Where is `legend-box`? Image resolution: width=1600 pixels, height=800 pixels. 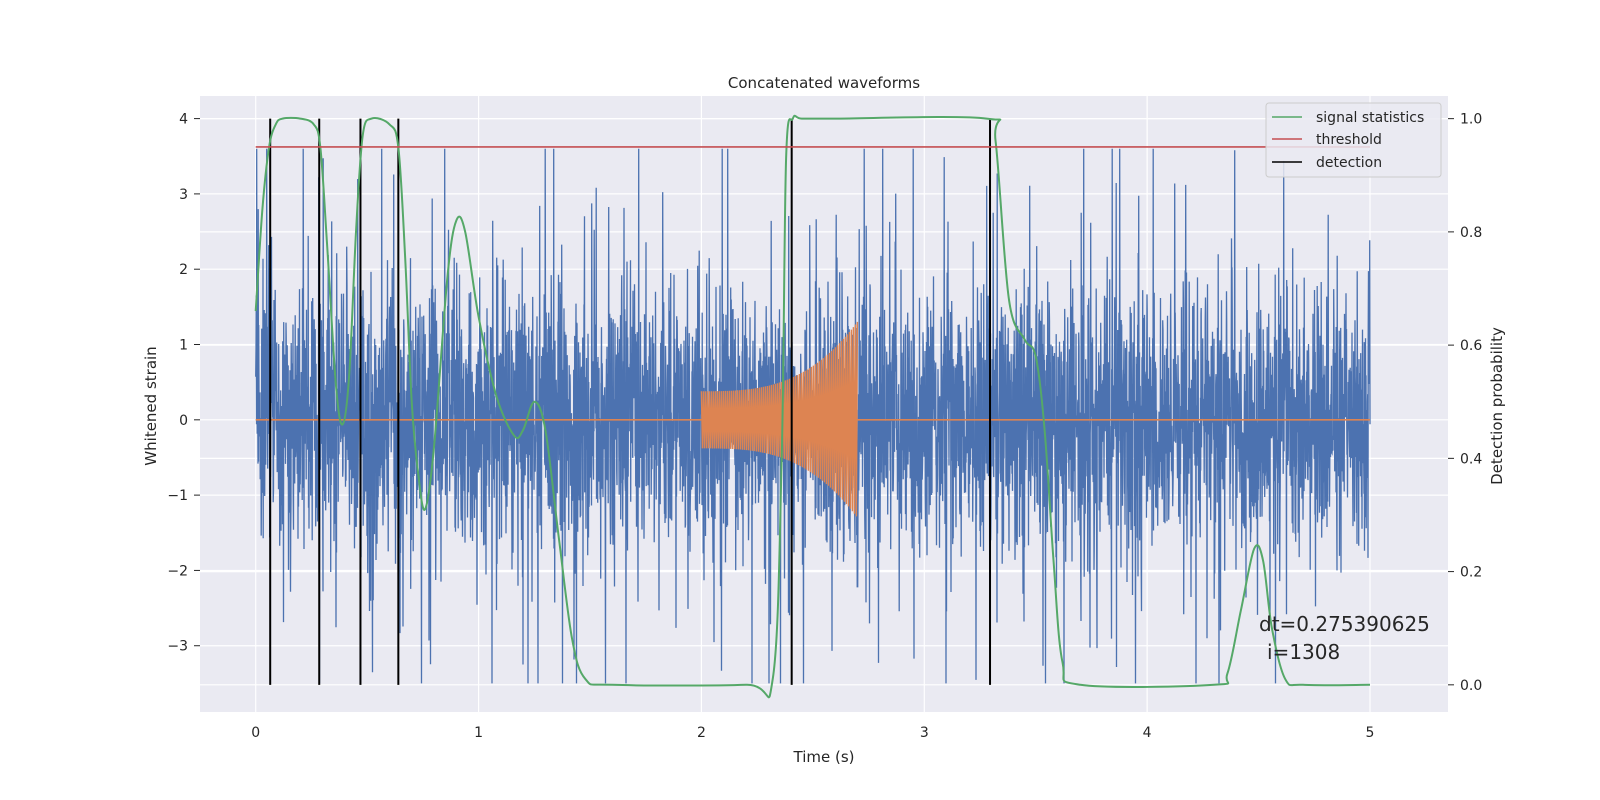
legend-box is located at coordinates (1353, 140).